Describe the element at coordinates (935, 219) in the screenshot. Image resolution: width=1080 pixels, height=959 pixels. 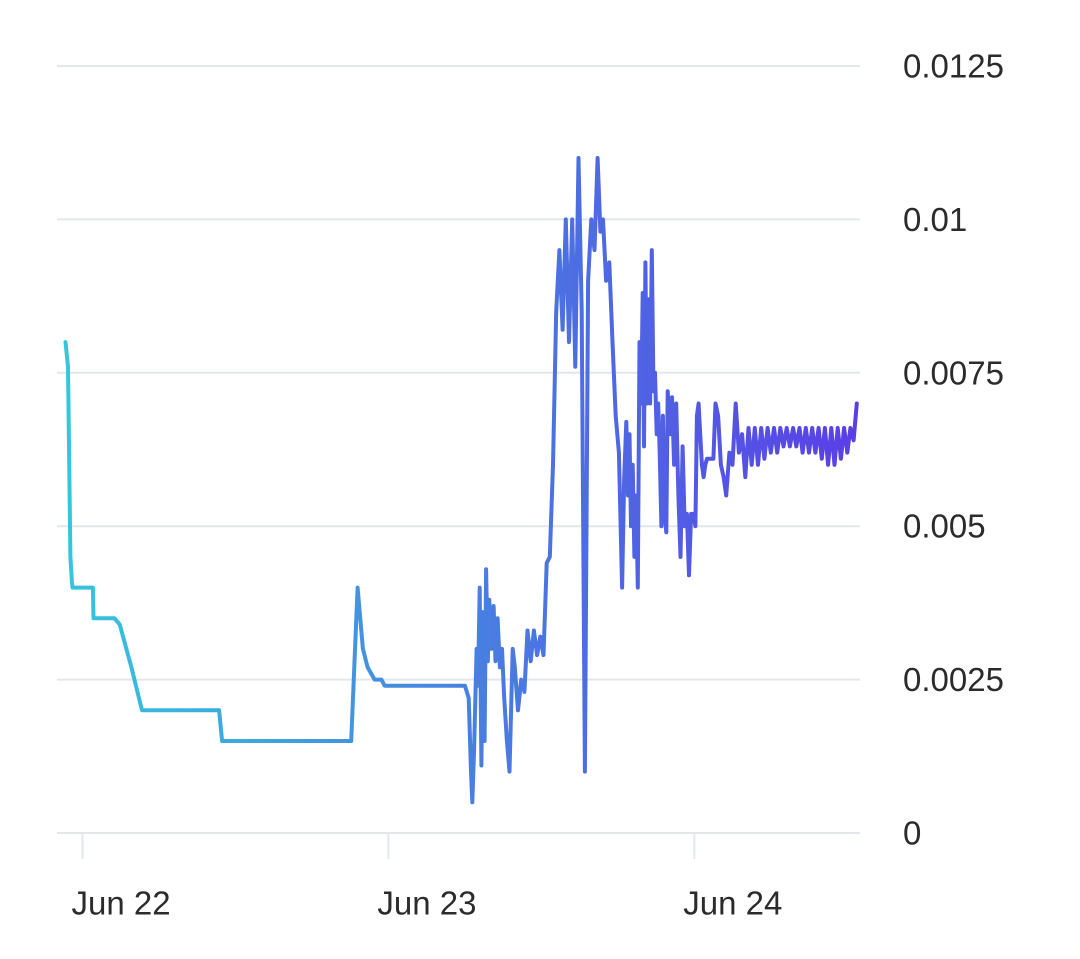
I see `y-tick-label: 0.01` at that location.